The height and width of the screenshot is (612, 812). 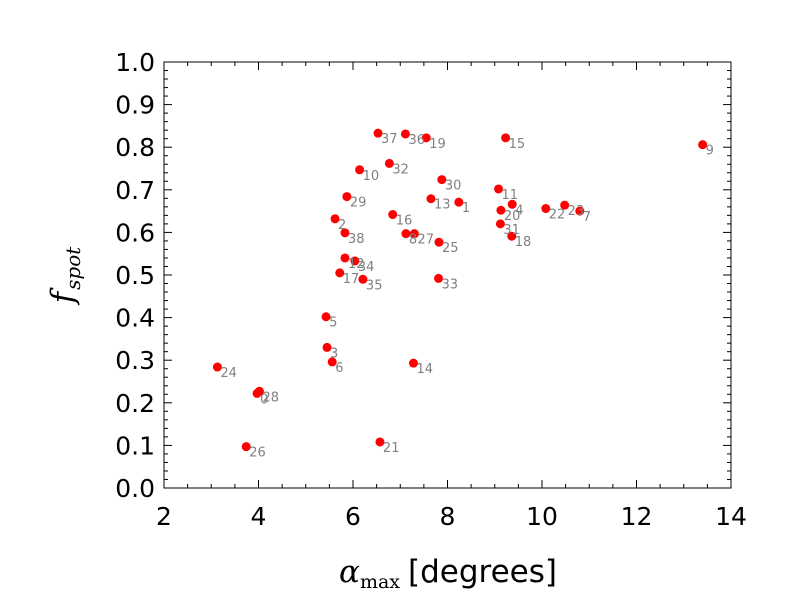 I want to click on x-axis-label-unit: [degrees], so click(x=482, y=572).